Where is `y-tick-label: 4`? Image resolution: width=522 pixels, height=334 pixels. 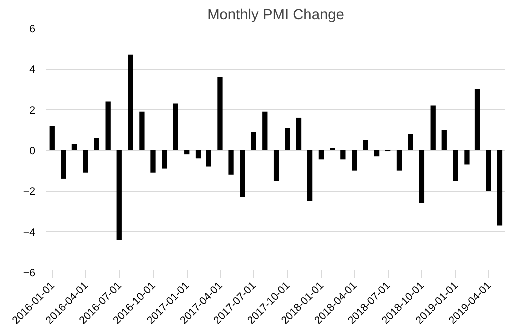
y-tick-label: 4 is located at coordinates (33, 70).